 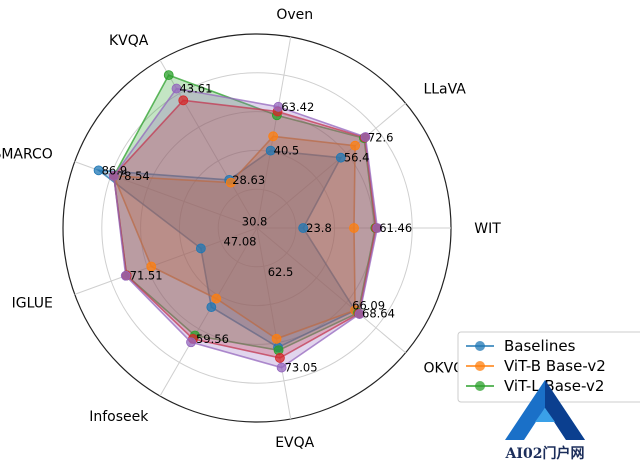 I want to click on value-label: 59.56, so click(x=212, y=339).